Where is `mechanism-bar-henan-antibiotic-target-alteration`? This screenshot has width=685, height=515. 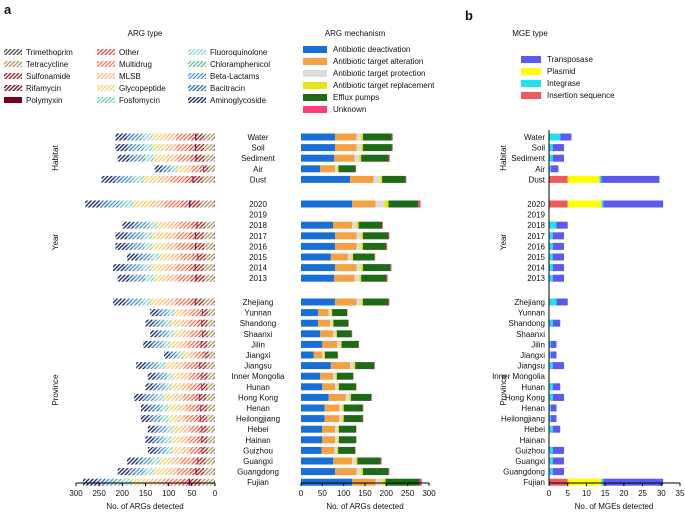 mechanism-bar-henan-antibiotic-target-alteration is located at coordinates (332, 408).